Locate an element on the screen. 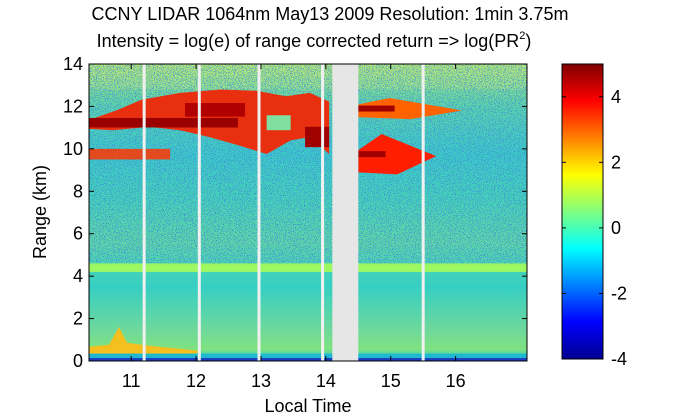 This screenshot has height=420, width=700. y-tick-label: 14 is located at coordinates (73, 64).